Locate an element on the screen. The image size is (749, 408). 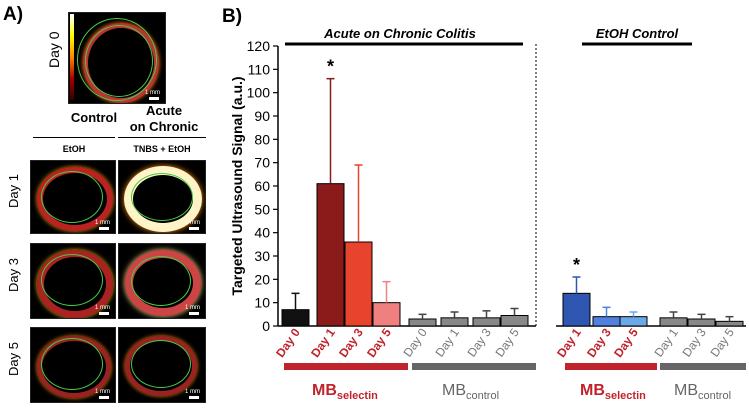
y-tick-label: 10 is located at coordinates (262, 303).